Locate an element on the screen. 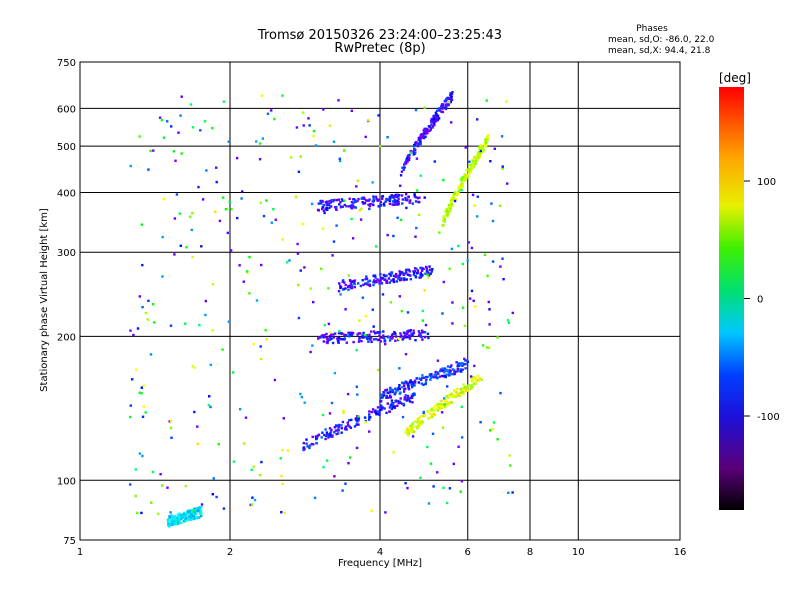 This screenshot has width=800, height=600. x-tick-label: 2 is located at coordinates (230, 552).